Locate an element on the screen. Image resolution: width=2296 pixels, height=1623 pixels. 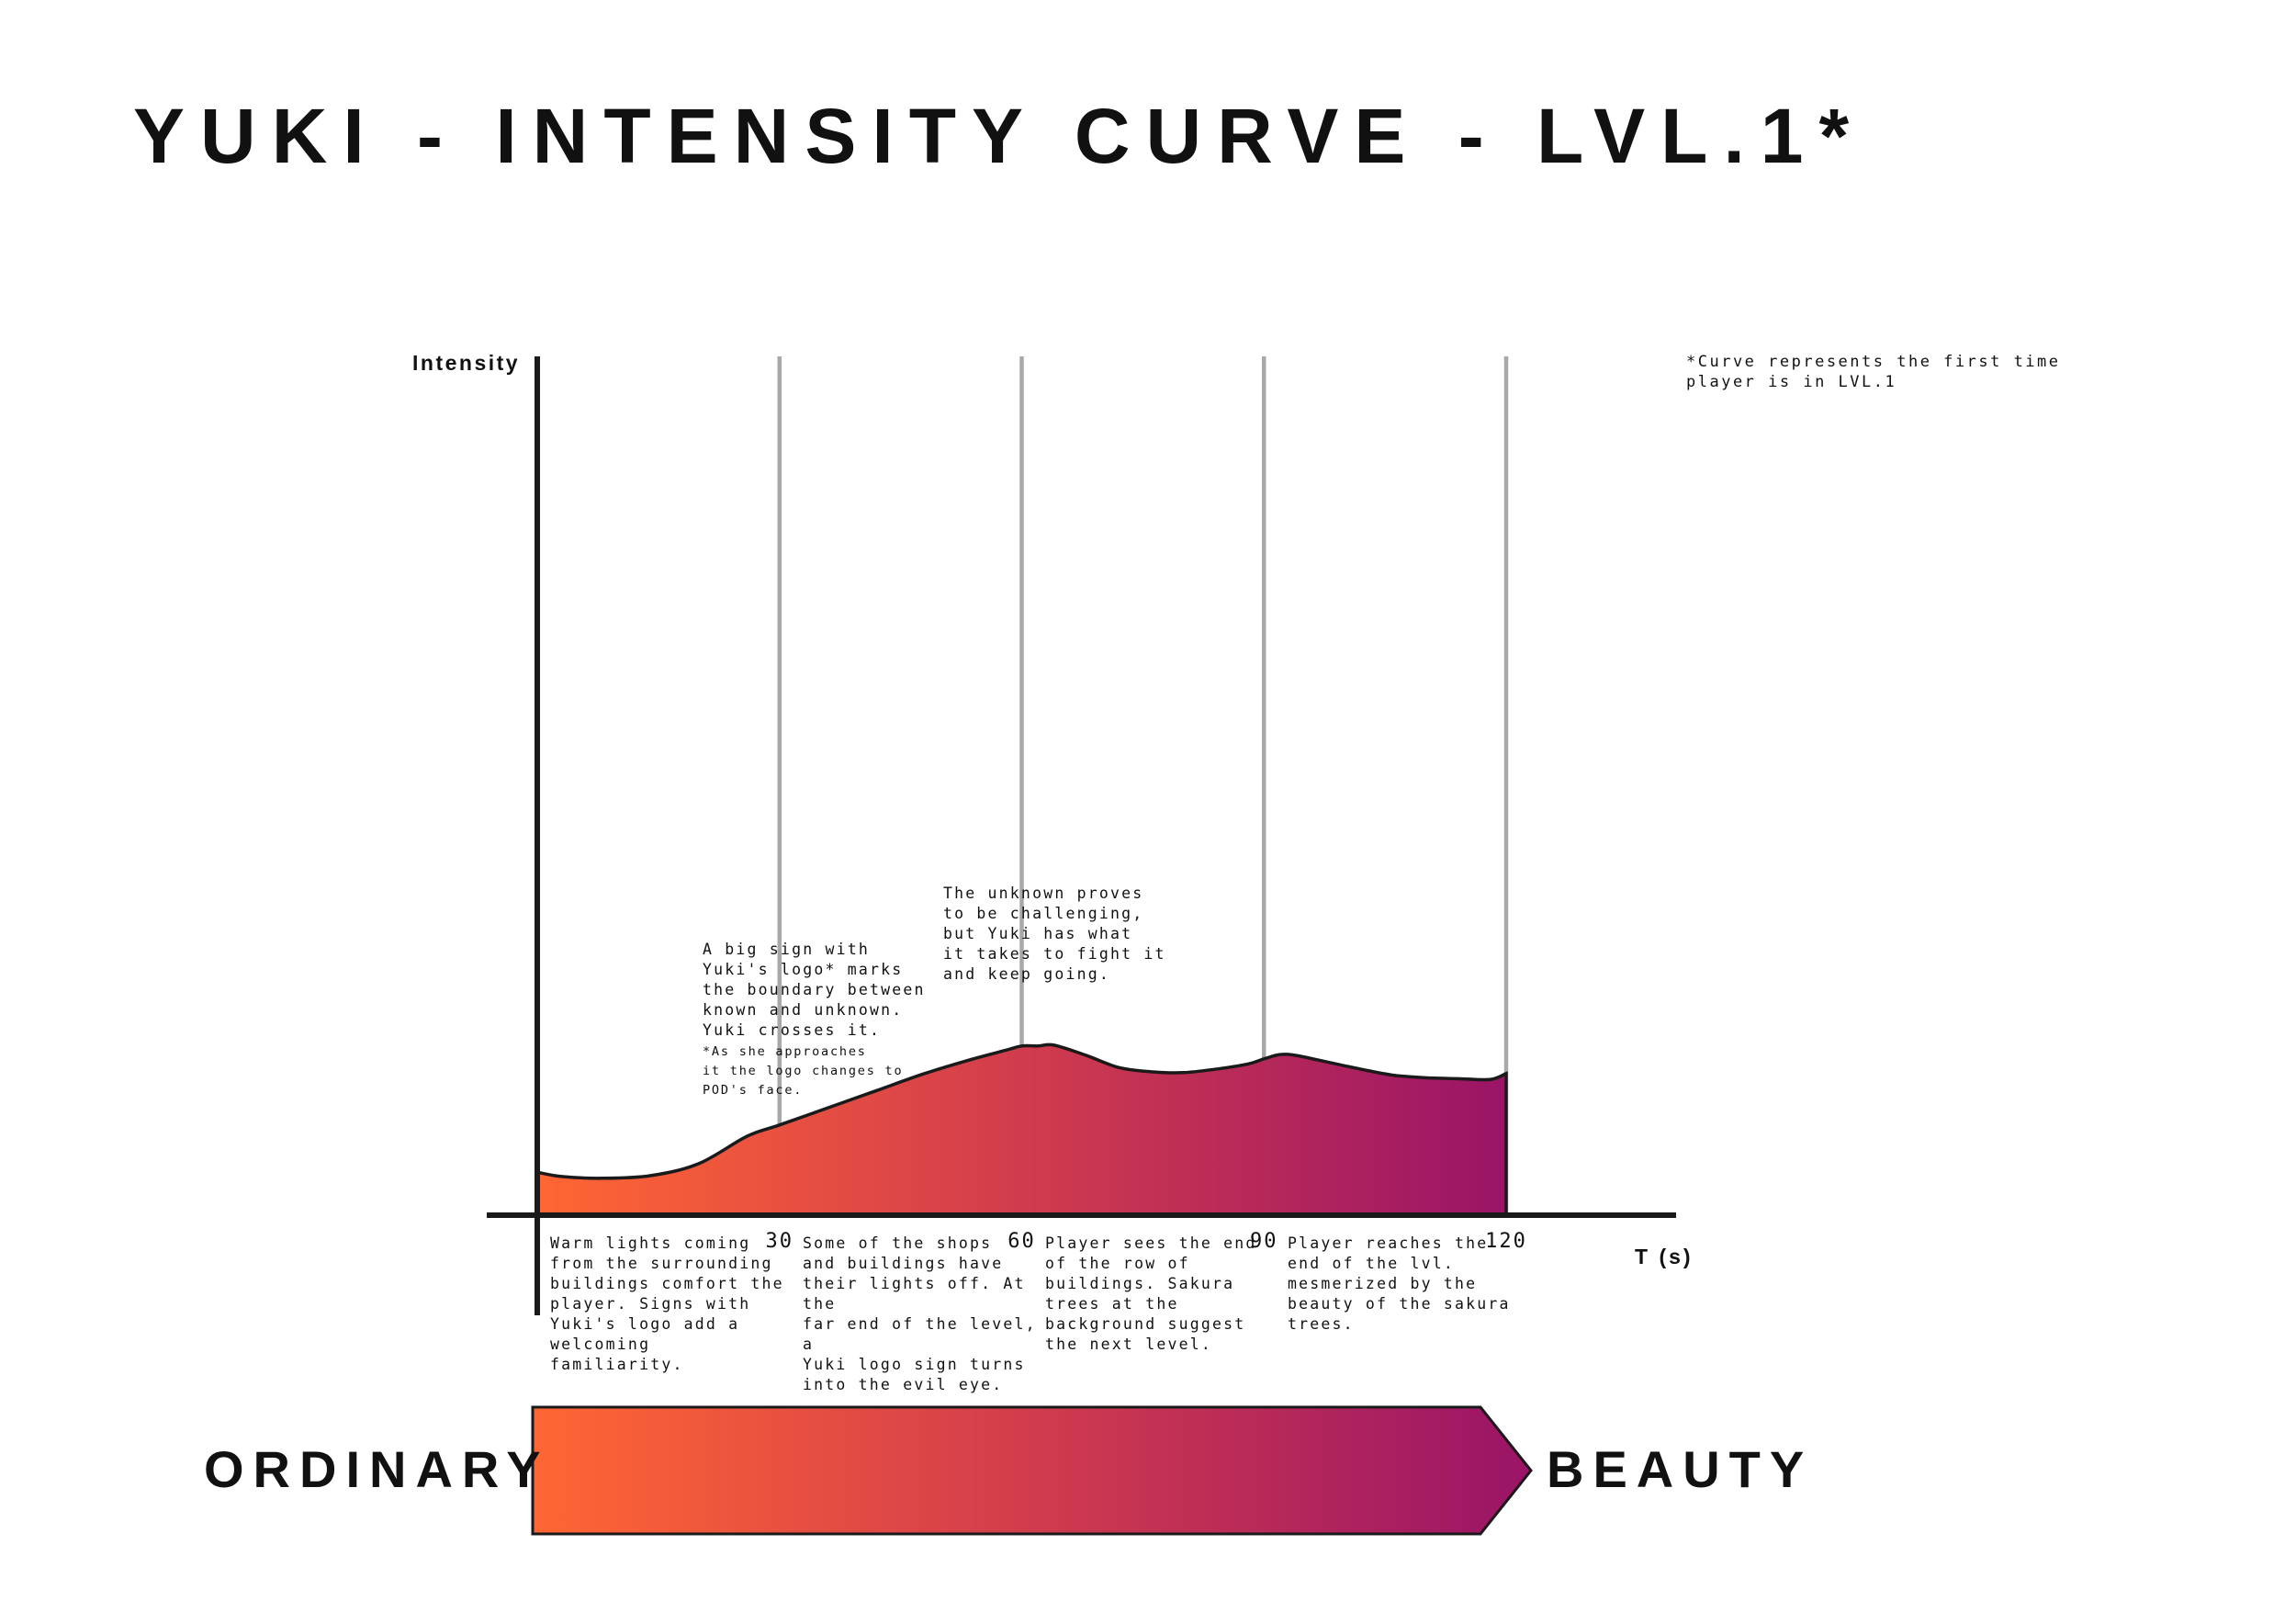
ordinary-to-beauty-arrow is located at coordinates (1032, 1470).